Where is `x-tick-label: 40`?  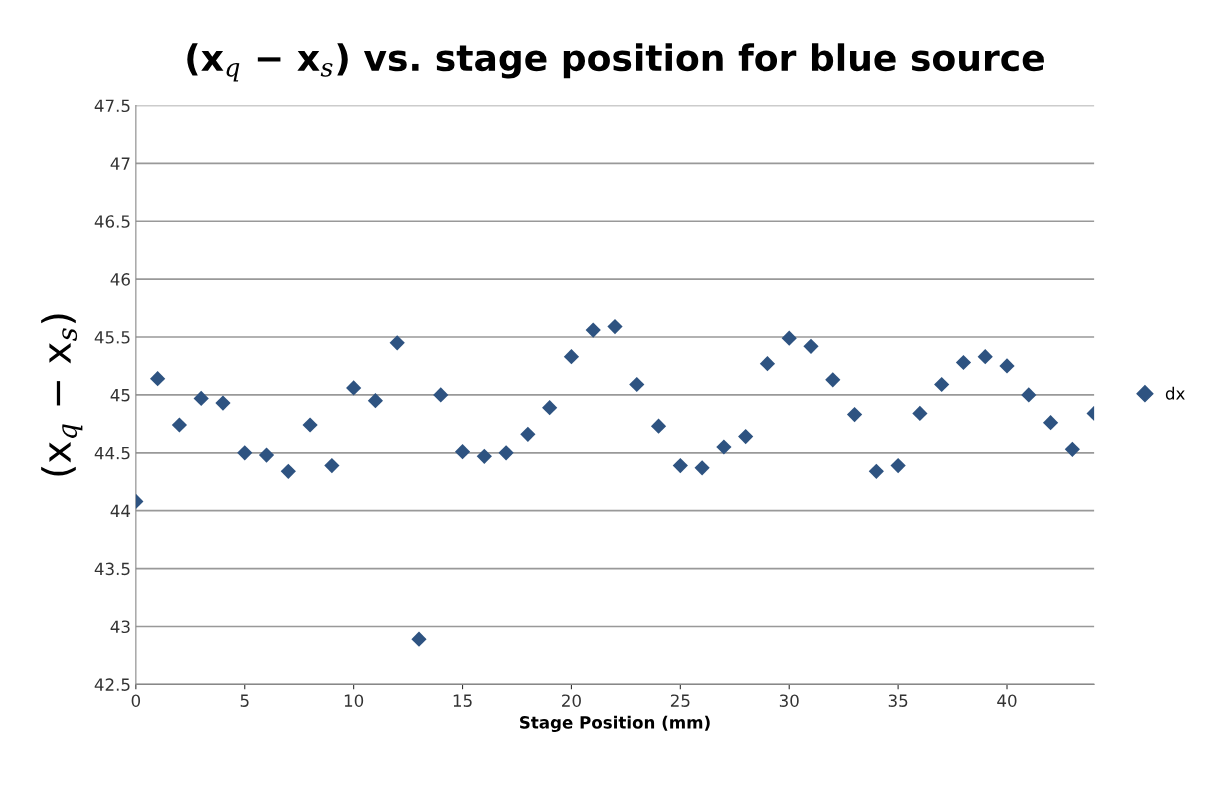 x-tick-label: 40 is located at coordinates (1007, 700).